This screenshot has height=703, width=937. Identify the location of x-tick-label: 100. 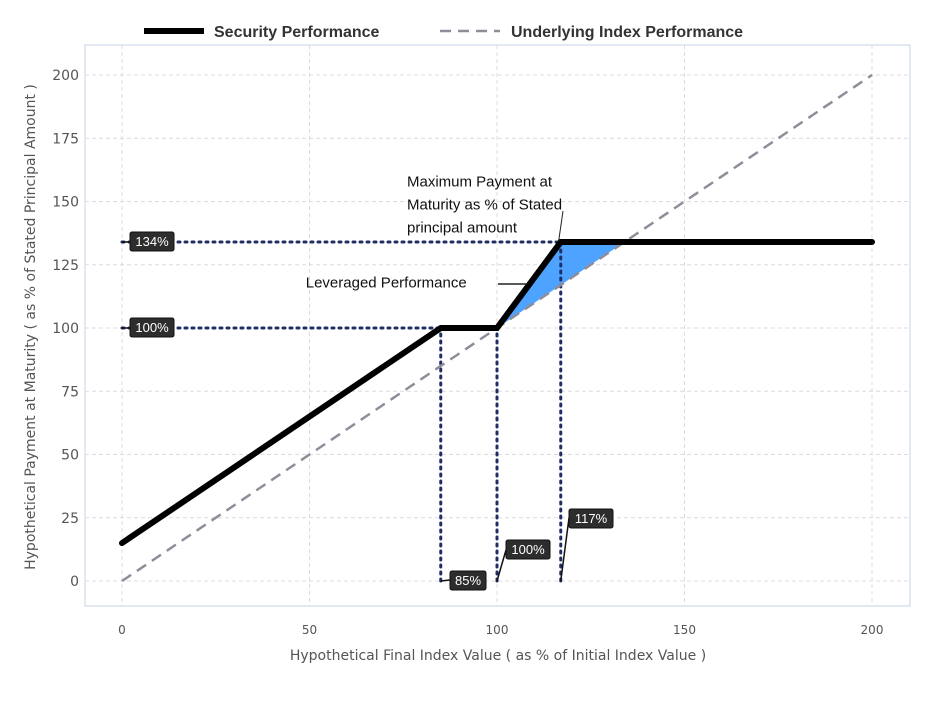
(497, 630).